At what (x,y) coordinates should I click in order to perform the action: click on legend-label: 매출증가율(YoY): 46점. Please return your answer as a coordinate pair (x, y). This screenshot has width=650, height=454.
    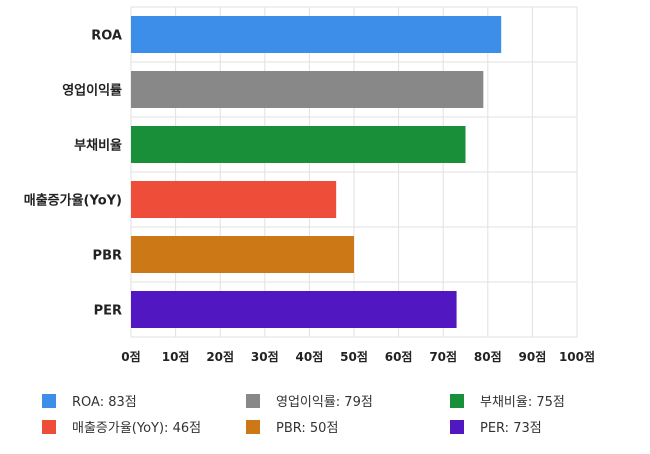
    Looking at the image, I should click on (136, 428).